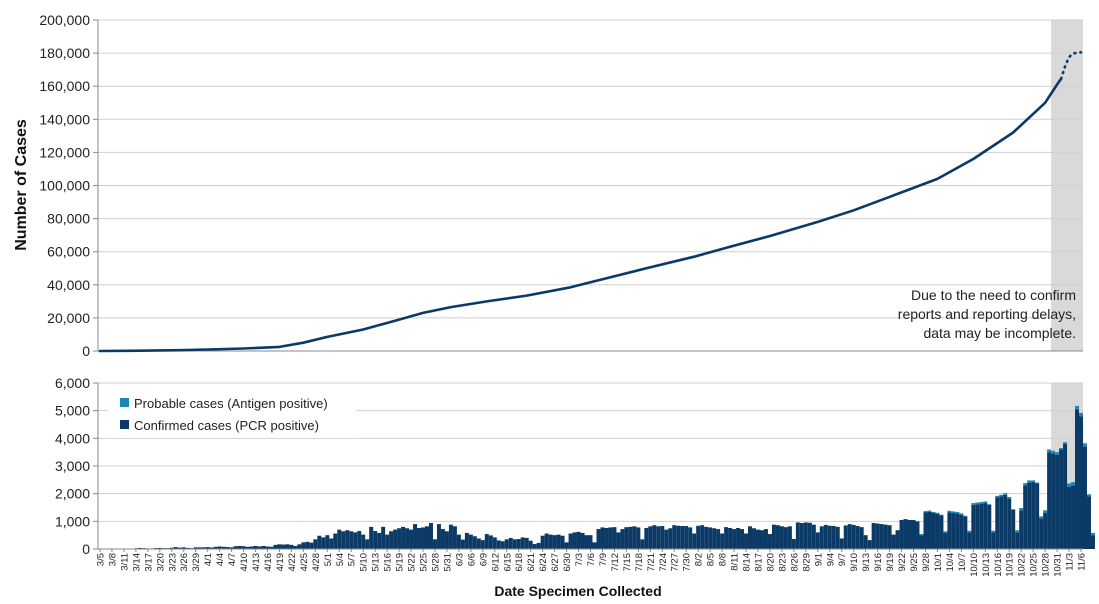 Image resolution: width=1099 pixels, height=604 pixels. What do you see at coordinates (72, 521) in the screenshot?
I see `y-tick-label: 1,000` at bounding box center [72, 521].